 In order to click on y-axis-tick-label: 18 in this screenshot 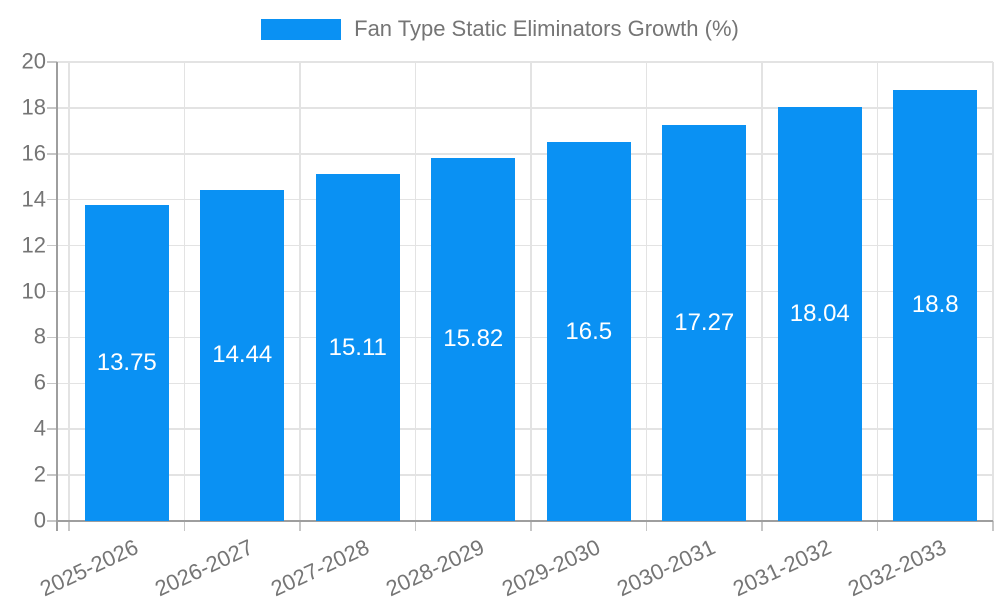, I will do `click(33, 107)`.